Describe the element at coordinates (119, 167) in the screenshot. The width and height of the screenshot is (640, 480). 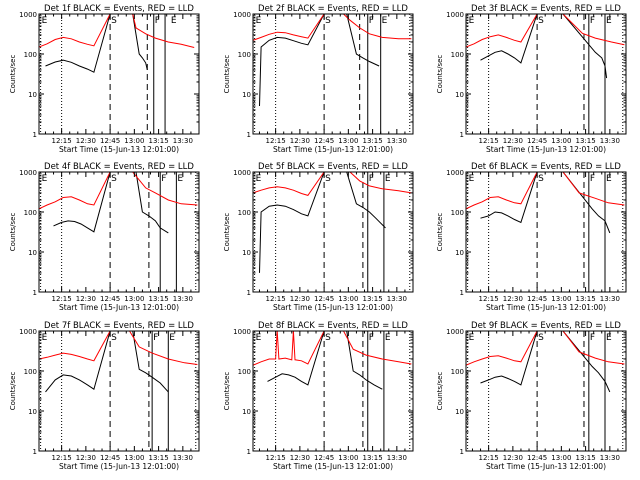
I see `chart-title: Det 4f BLACK = Events, RED = LLD` at that location.